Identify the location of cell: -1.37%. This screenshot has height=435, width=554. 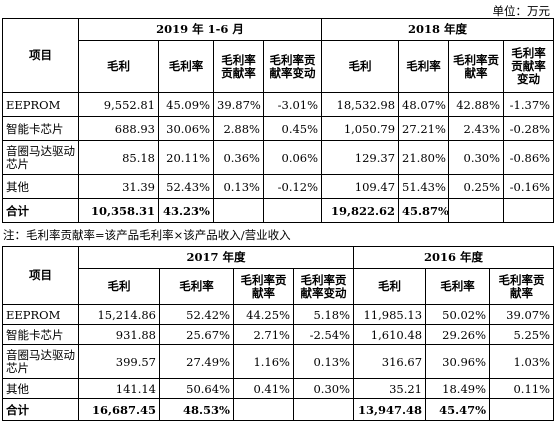
(528, 104).